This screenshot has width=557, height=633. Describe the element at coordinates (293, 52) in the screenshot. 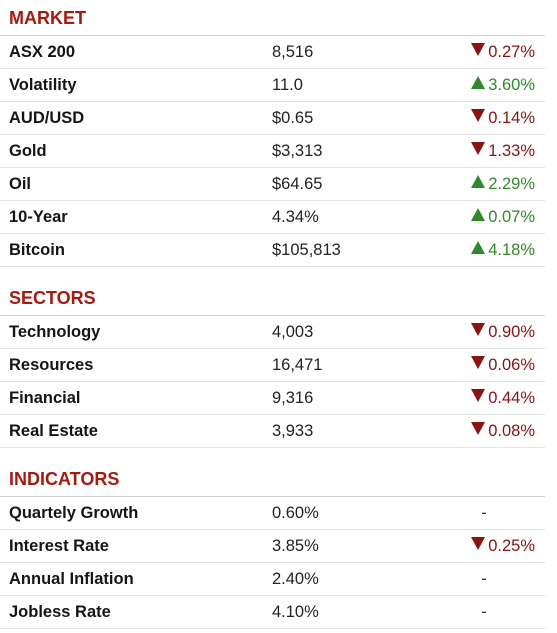

I see `row-value: 8,516` at that location.